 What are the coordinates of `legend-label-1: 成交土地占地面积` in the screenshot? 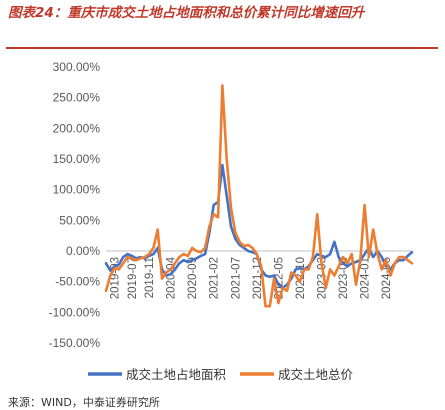 It's located at (176, 374).